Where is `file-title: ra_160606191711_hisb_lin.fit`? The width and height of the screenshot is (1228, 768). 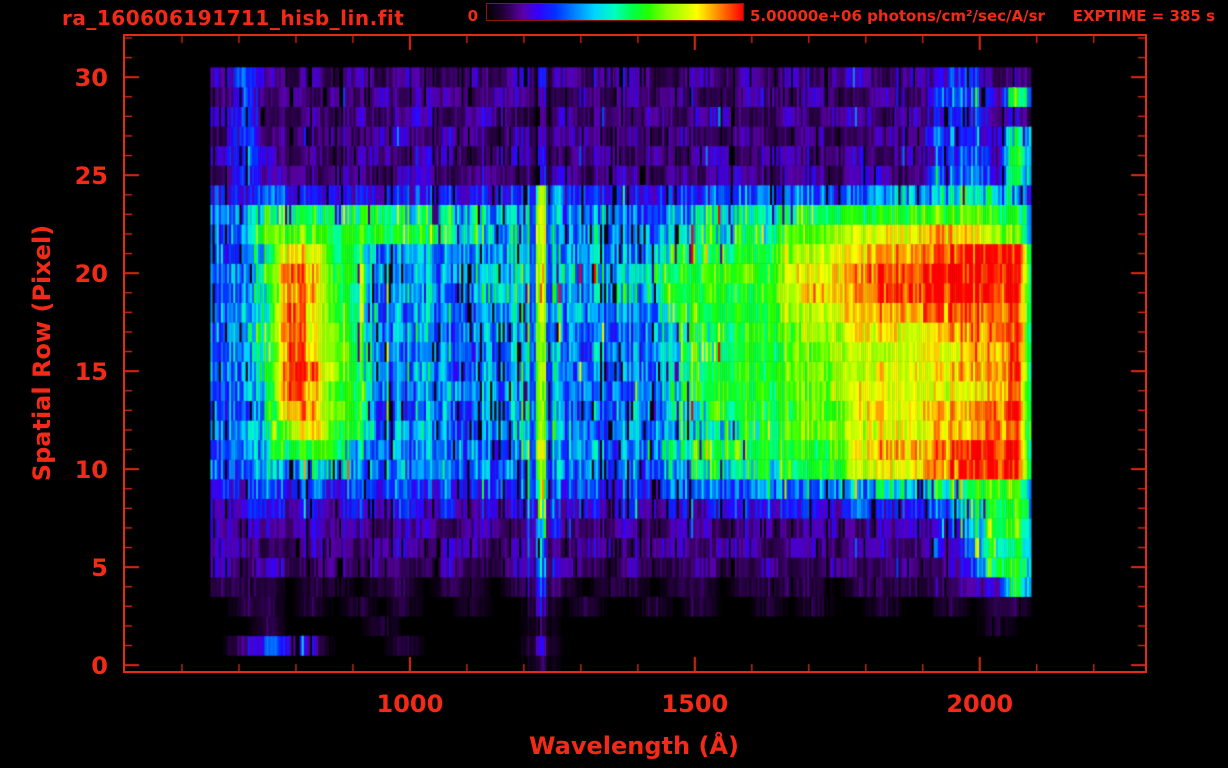
file-title: ra_160606191711_hisb_lin.fit is located at coordinates (233, 18).